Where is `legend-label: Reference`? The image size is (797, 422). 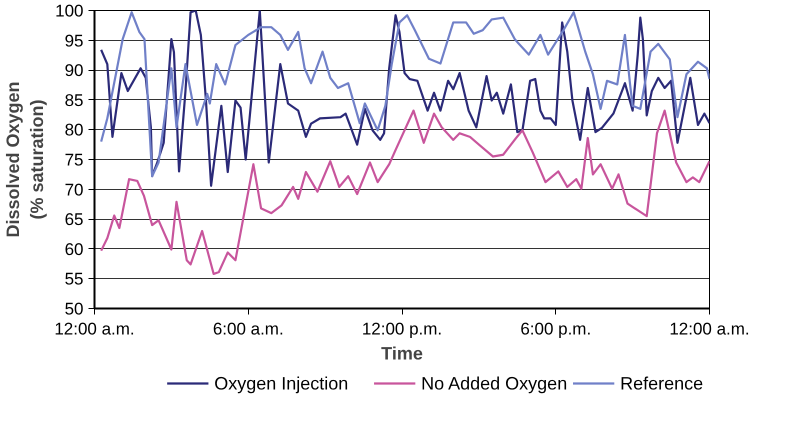 legend-label: Reference is located at coordinates (662, 384).